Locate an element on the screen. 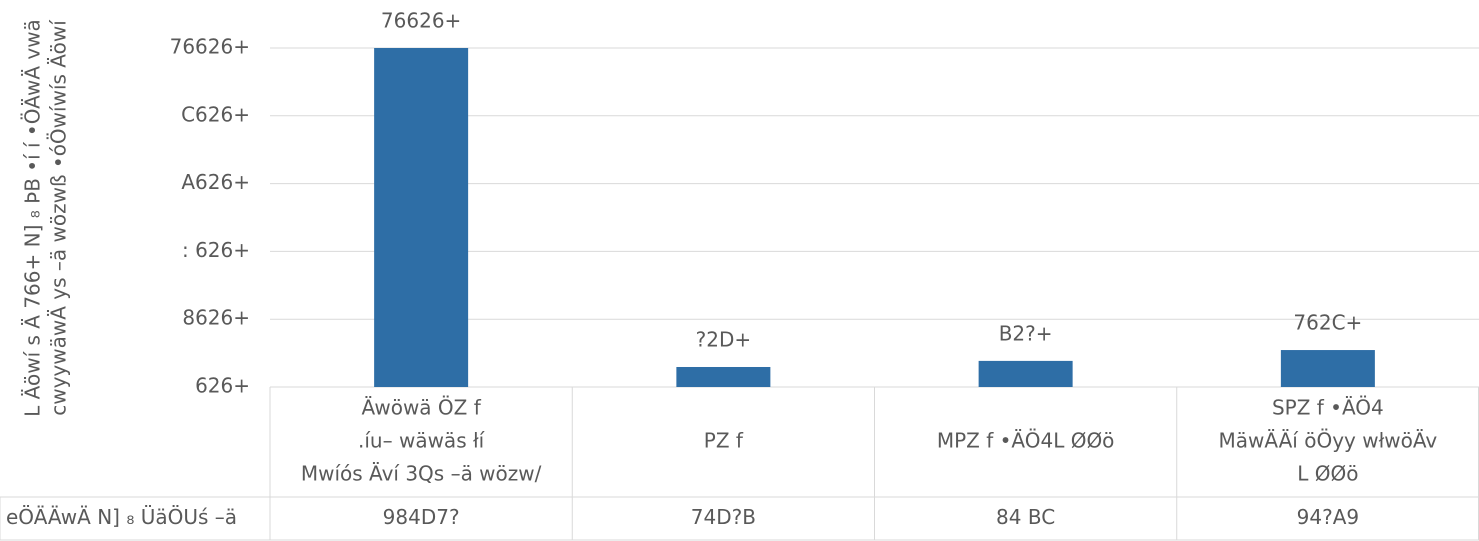  x-tick-label: Mwíós Äví 3Qs –ä wözw/ is located at coordinates (421, 474).